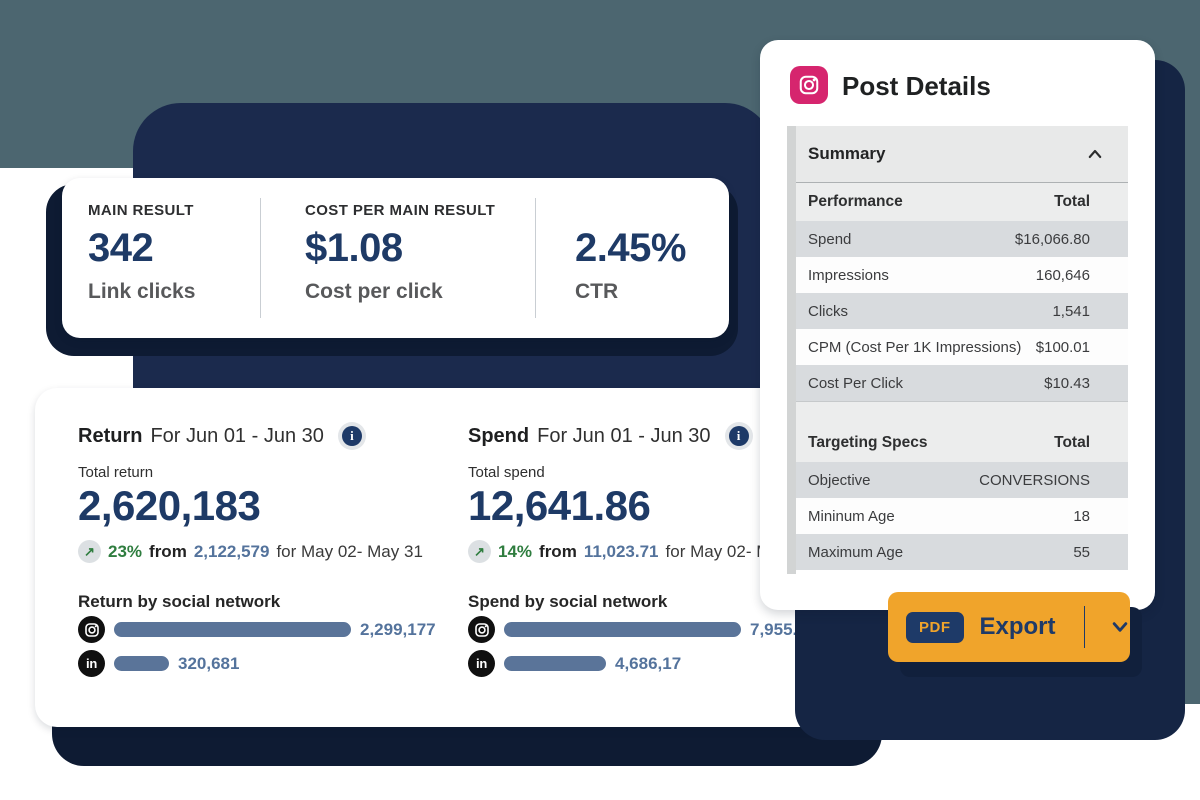  I want to click on pdf-badge: PDF, so click(935, 627).